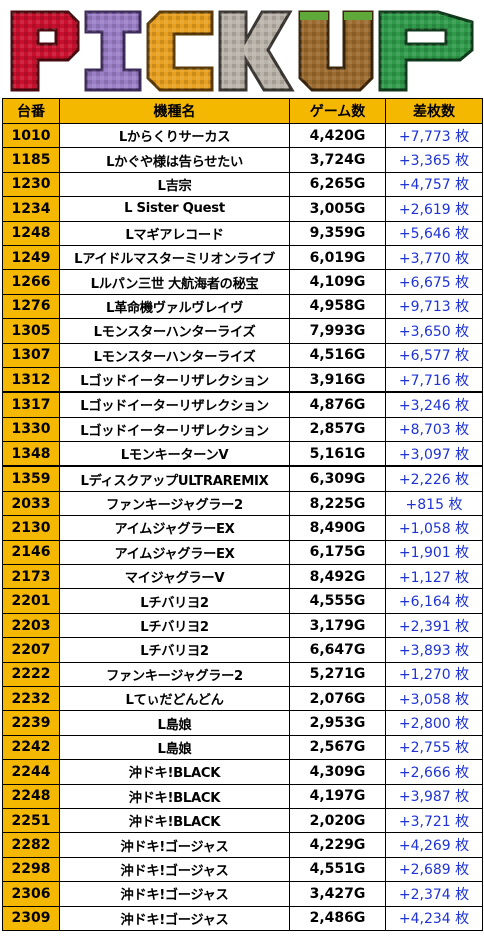  What do you see at coordinates (434, 918) in the screenshot?
I see `diff-medals-cell: +4,234 枚` at bounding box center [434, 918].